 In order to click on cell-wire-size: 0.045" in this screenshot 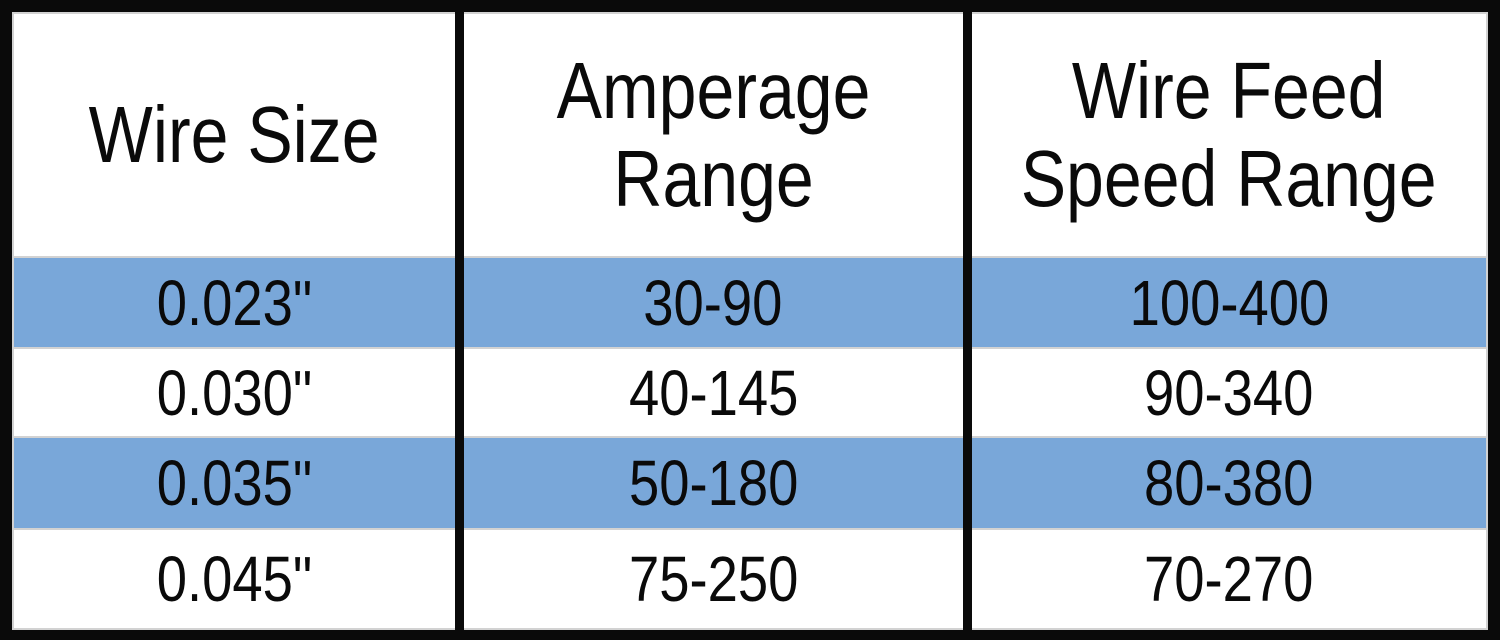, I will do `click(238, 579)`.